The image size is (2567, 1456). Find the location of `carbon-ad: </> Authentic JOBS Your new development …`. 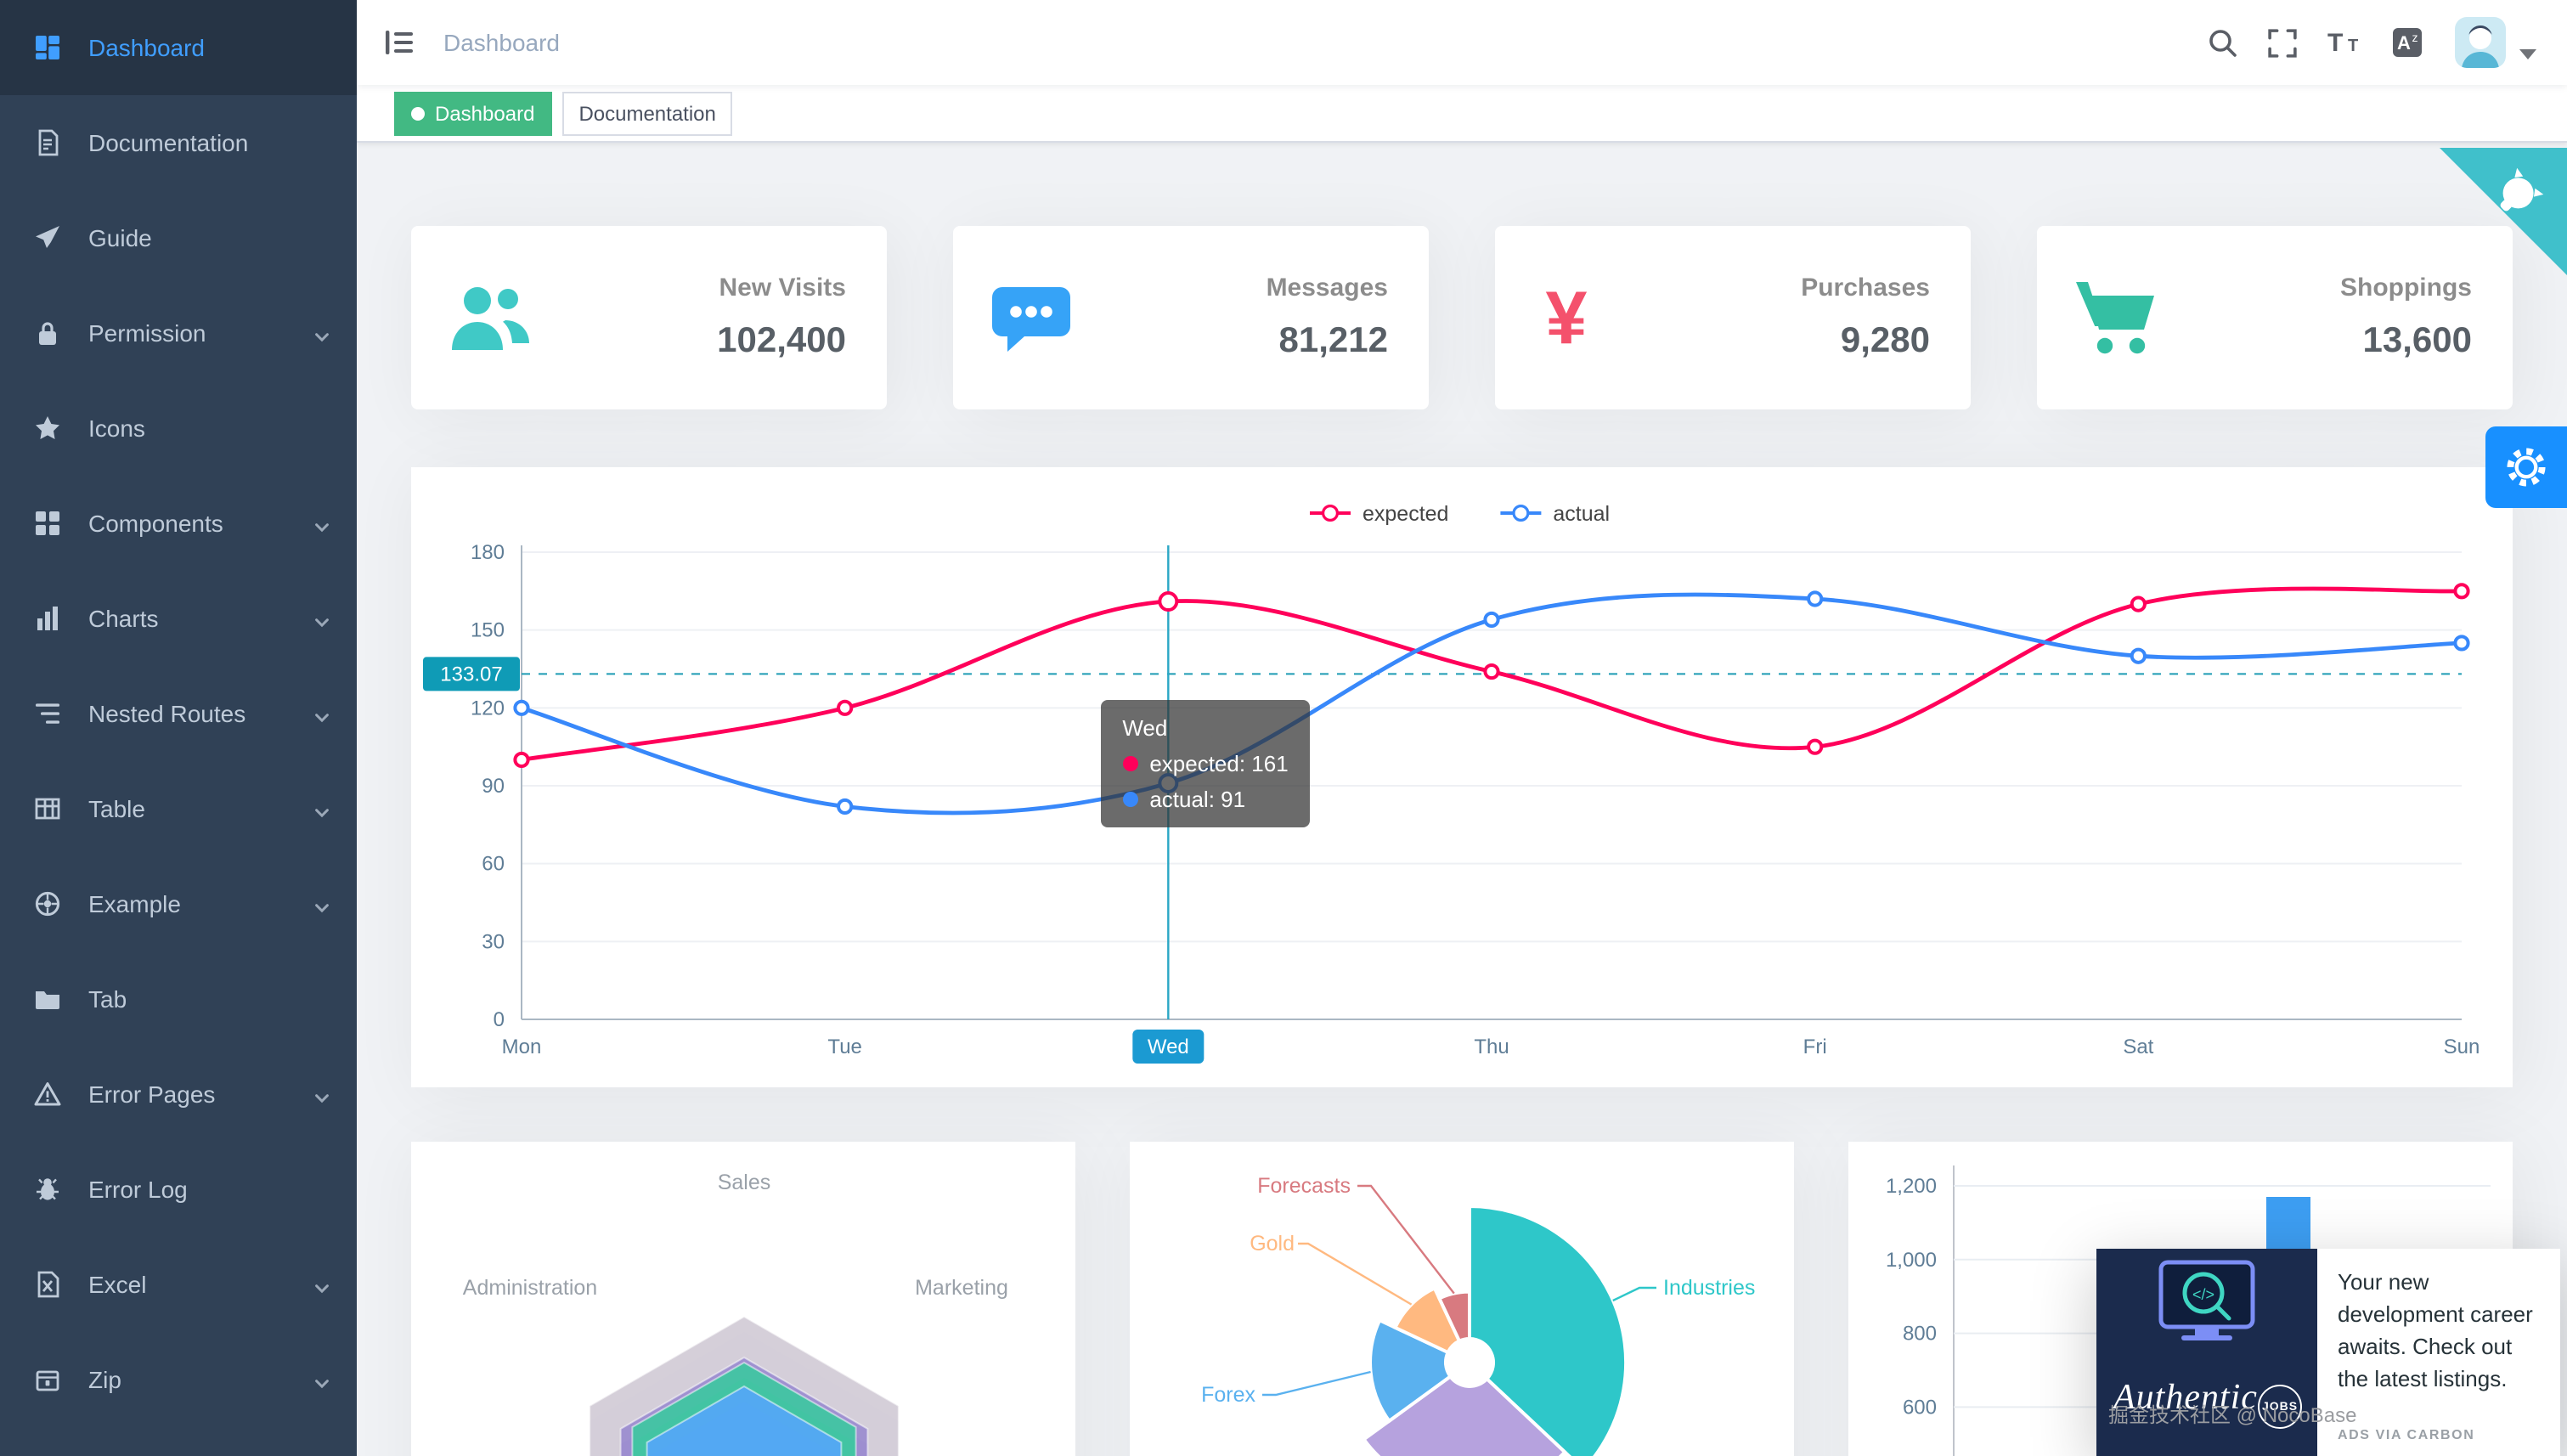

carbon-ad: </> Authentic JOBS Your new development … is located at coordinates (2328, 1352).